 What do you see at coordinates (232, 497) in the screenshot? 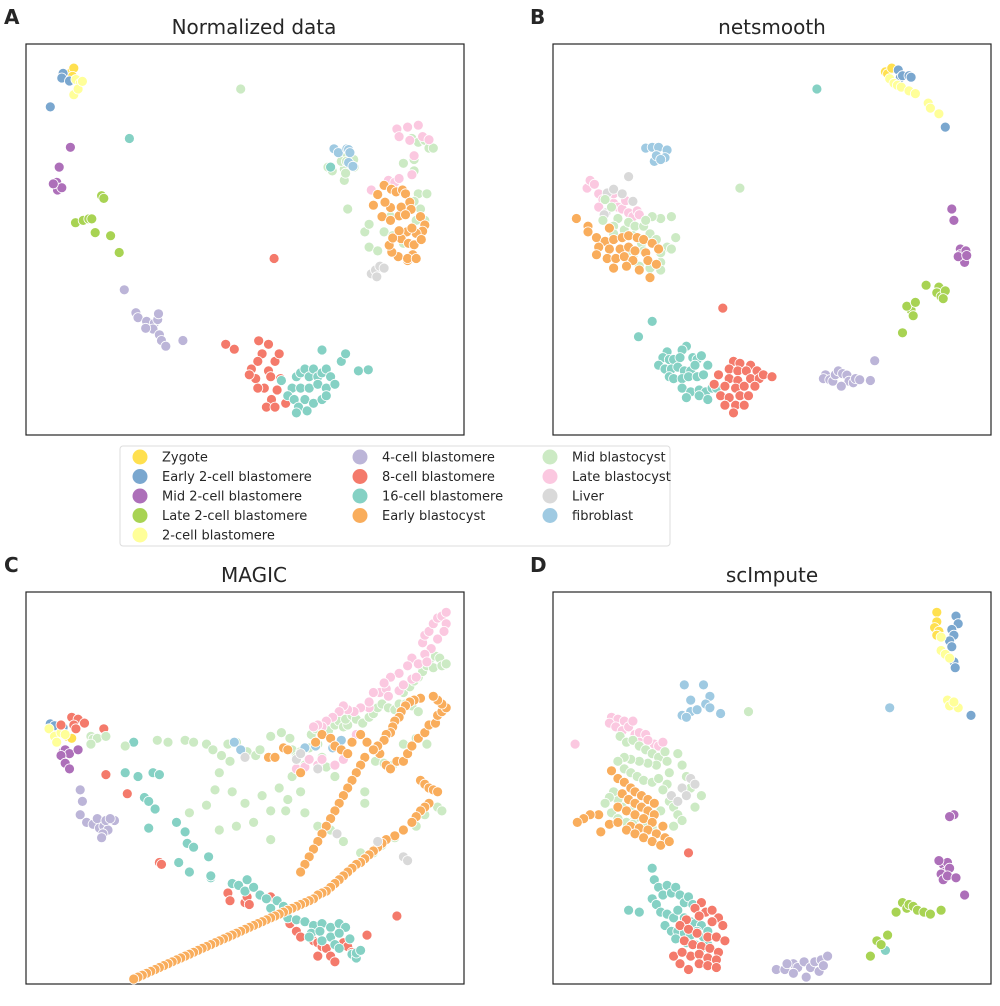
I see `legend-label-mid-2-cell-blastomere: Mid 2-cell blastomere` at bounding box center [232, 497].